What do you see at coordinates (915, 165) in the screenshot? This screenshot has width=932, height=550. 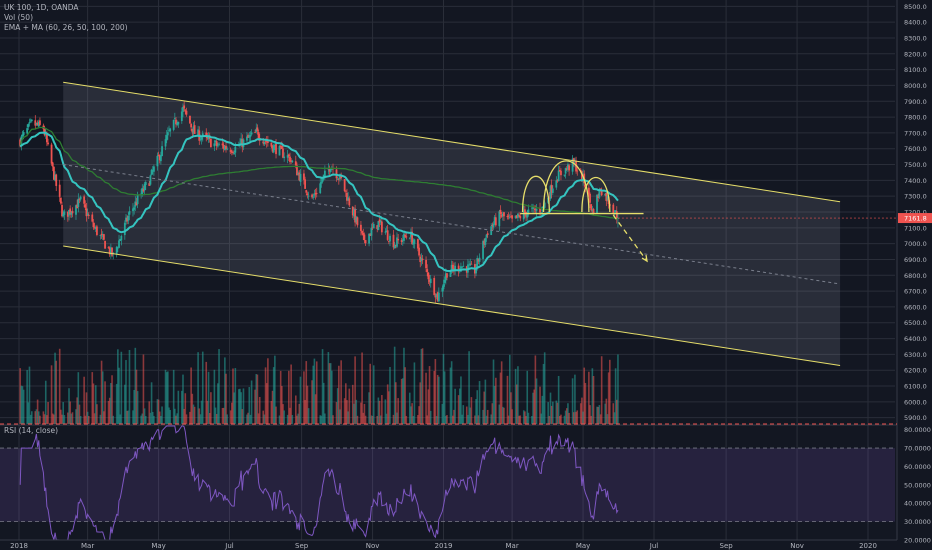 I see `y-tick-label: 7500.0` at bounding box center [915, 165].